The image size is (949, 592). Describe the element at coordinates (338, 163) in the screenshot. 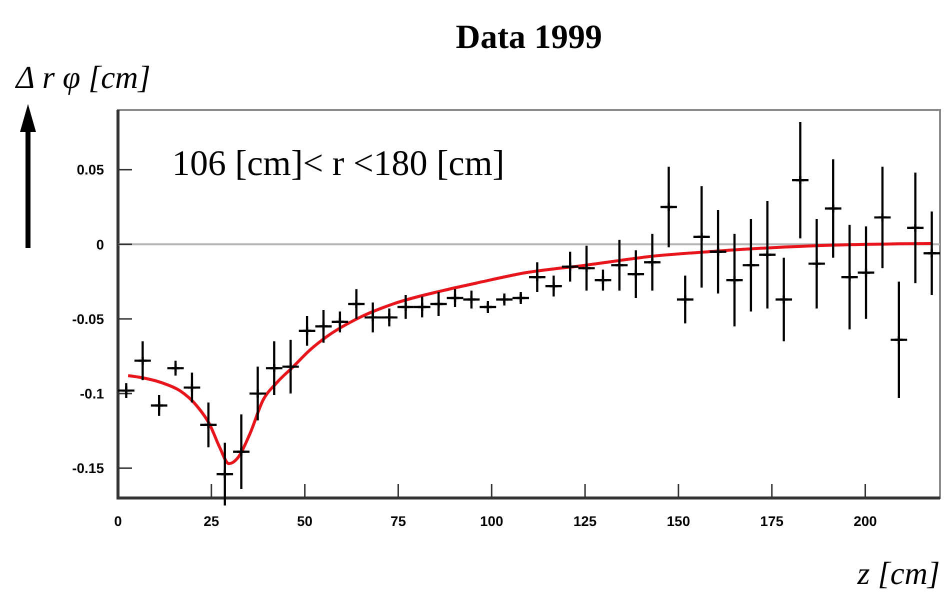

I see `annotation: 106 [cm]< r <180 [cm]` at that location.